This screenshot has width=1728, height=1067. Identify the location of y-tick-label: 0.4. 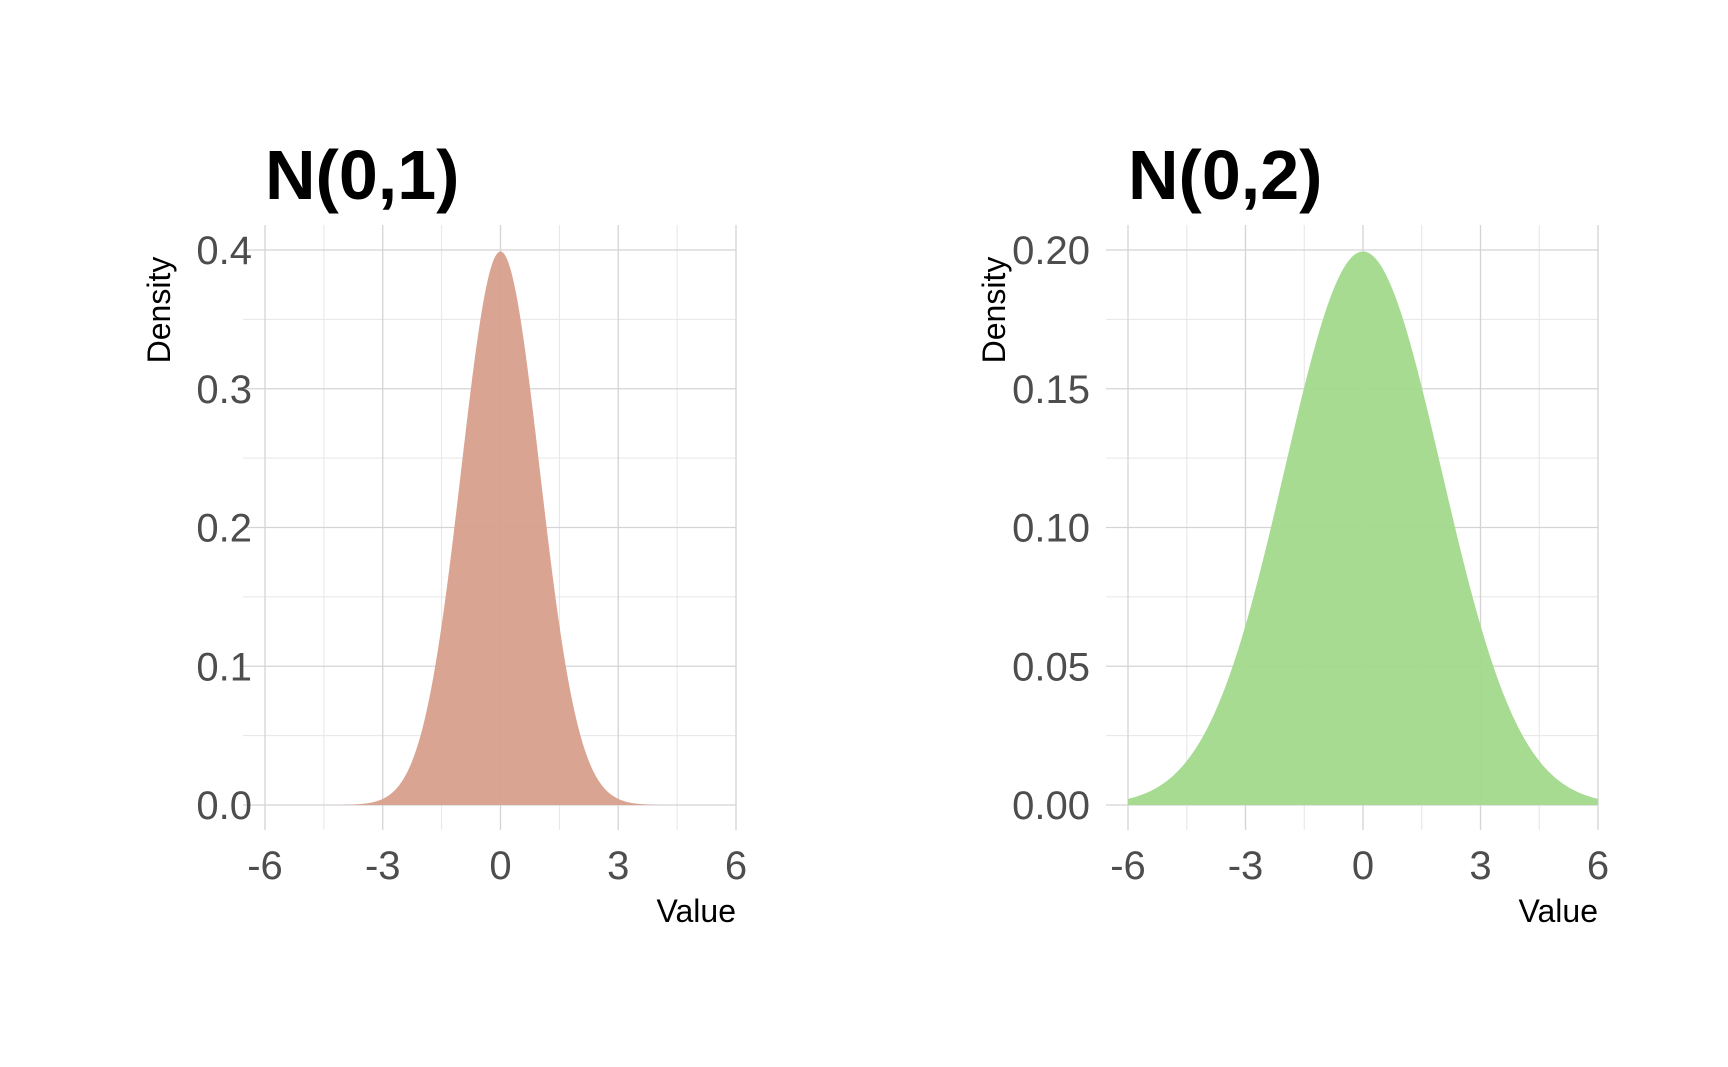
(224, 251).